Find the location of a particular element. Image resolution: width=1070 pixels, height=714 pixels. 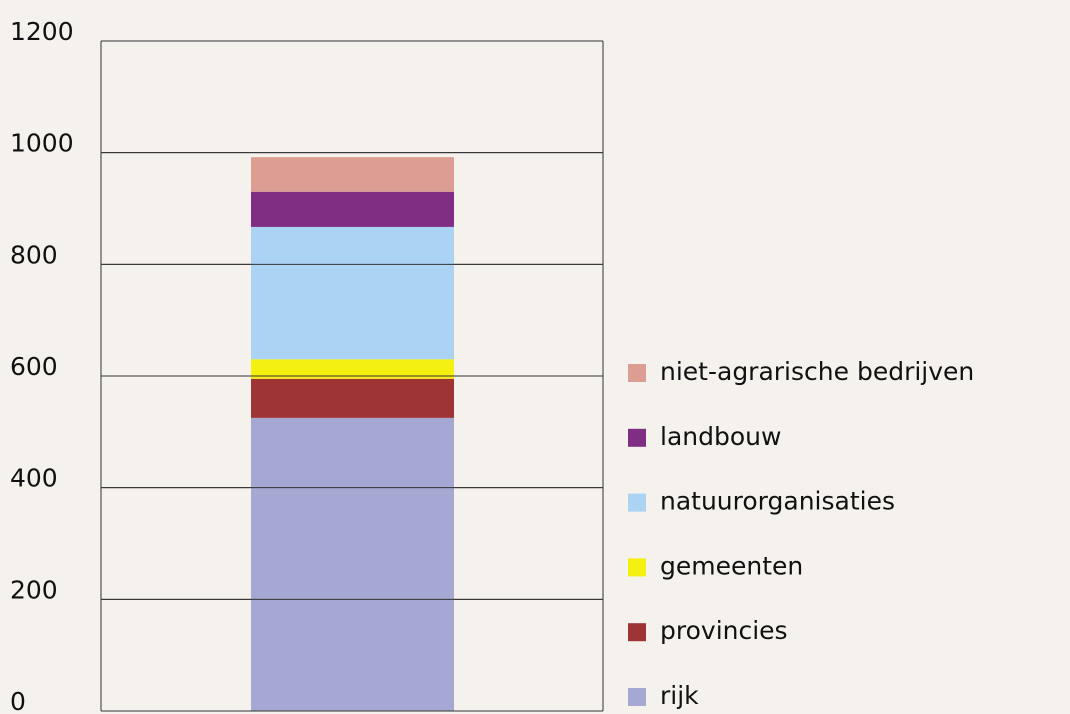

legend-label: rijk is located at coordinates (679, 695).